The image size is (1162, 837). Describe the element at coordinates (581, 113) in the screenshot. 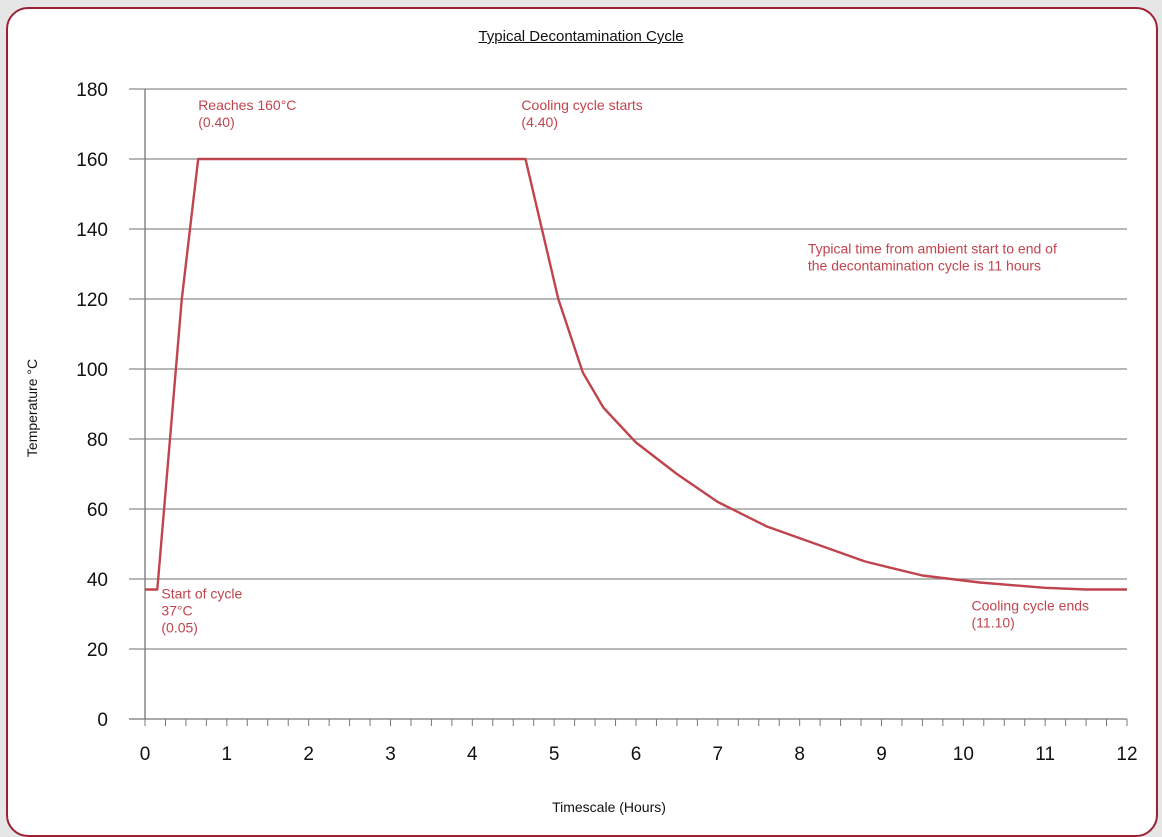

I see `annotation: Cooling cycle starts (4.40)` at that location.